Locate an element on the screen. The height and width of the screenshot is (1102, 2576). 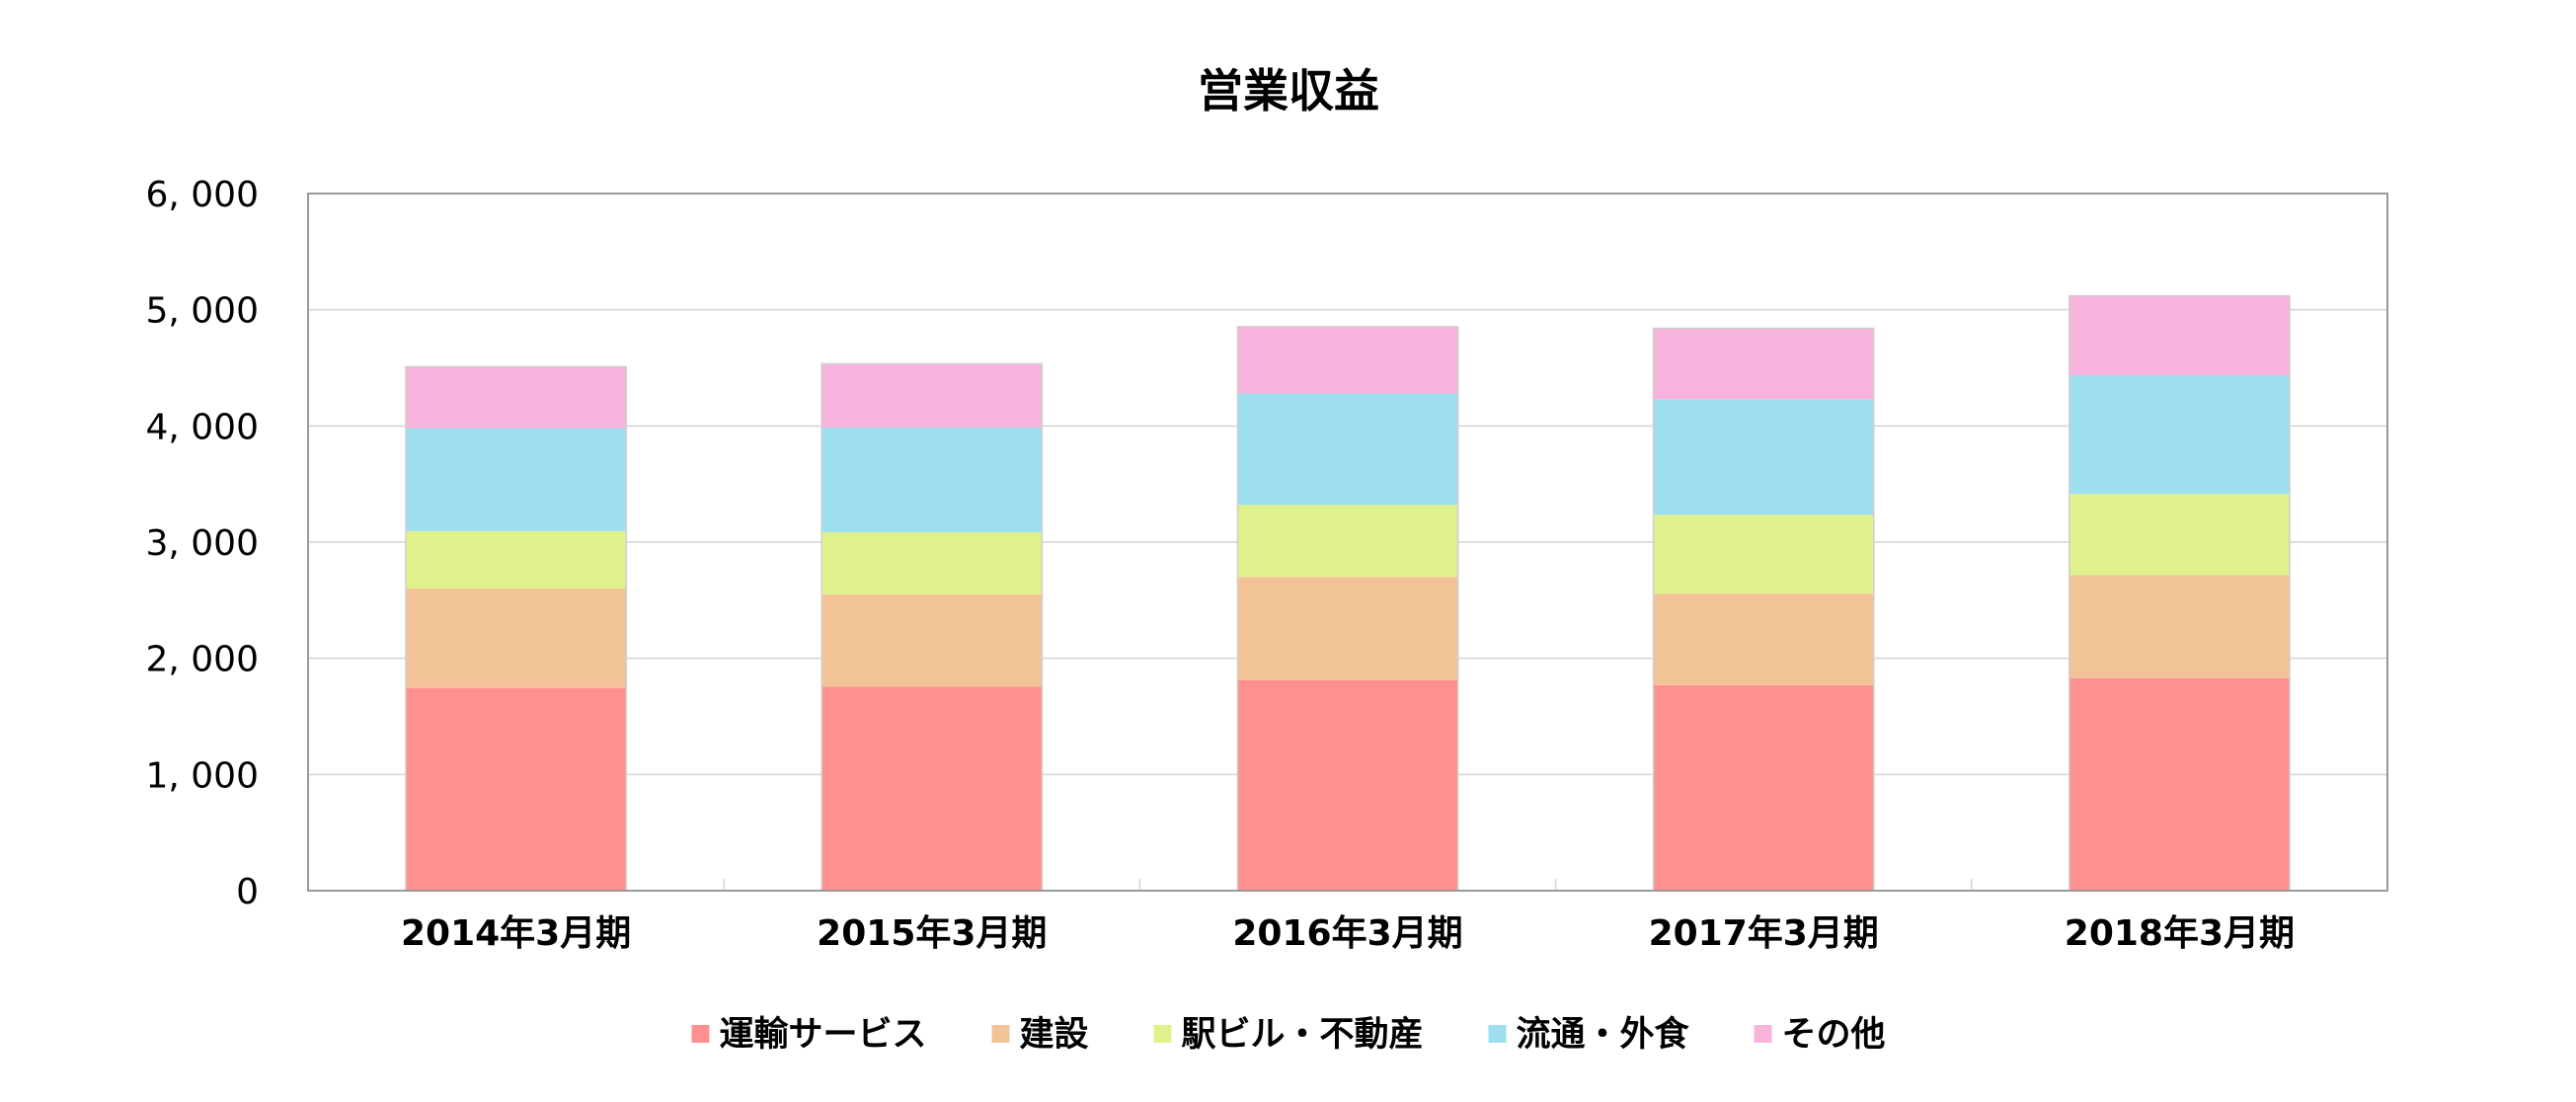
legend-label: 駅ビル・不動産 is located at coordinates (1302, 1035).